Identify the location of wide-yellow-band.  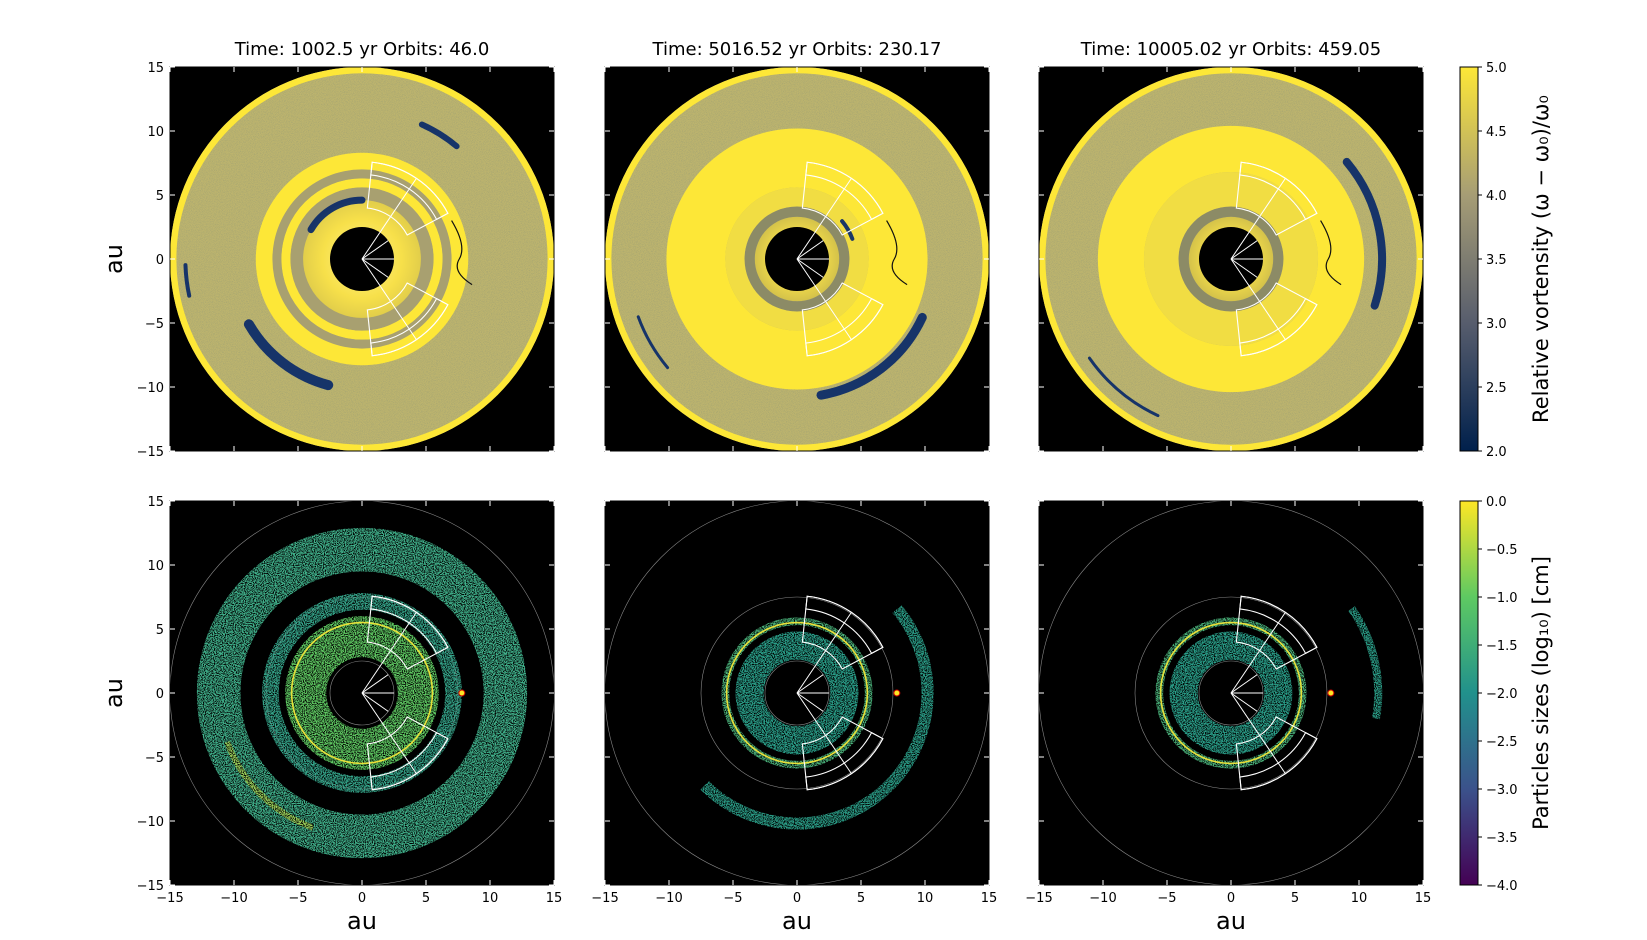
(1231, 259).